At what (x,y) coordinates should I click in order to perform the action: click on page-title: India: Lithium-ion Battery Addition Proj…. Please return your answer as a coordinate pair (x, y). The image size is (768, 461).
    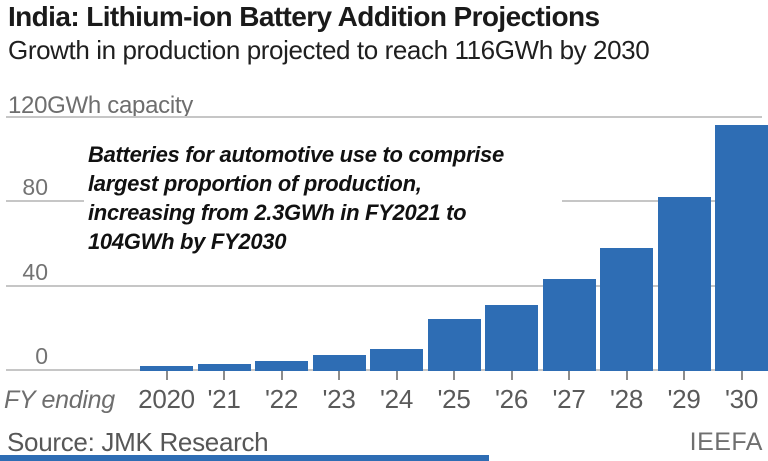
    Looking at the image, I should click on (304, 16).